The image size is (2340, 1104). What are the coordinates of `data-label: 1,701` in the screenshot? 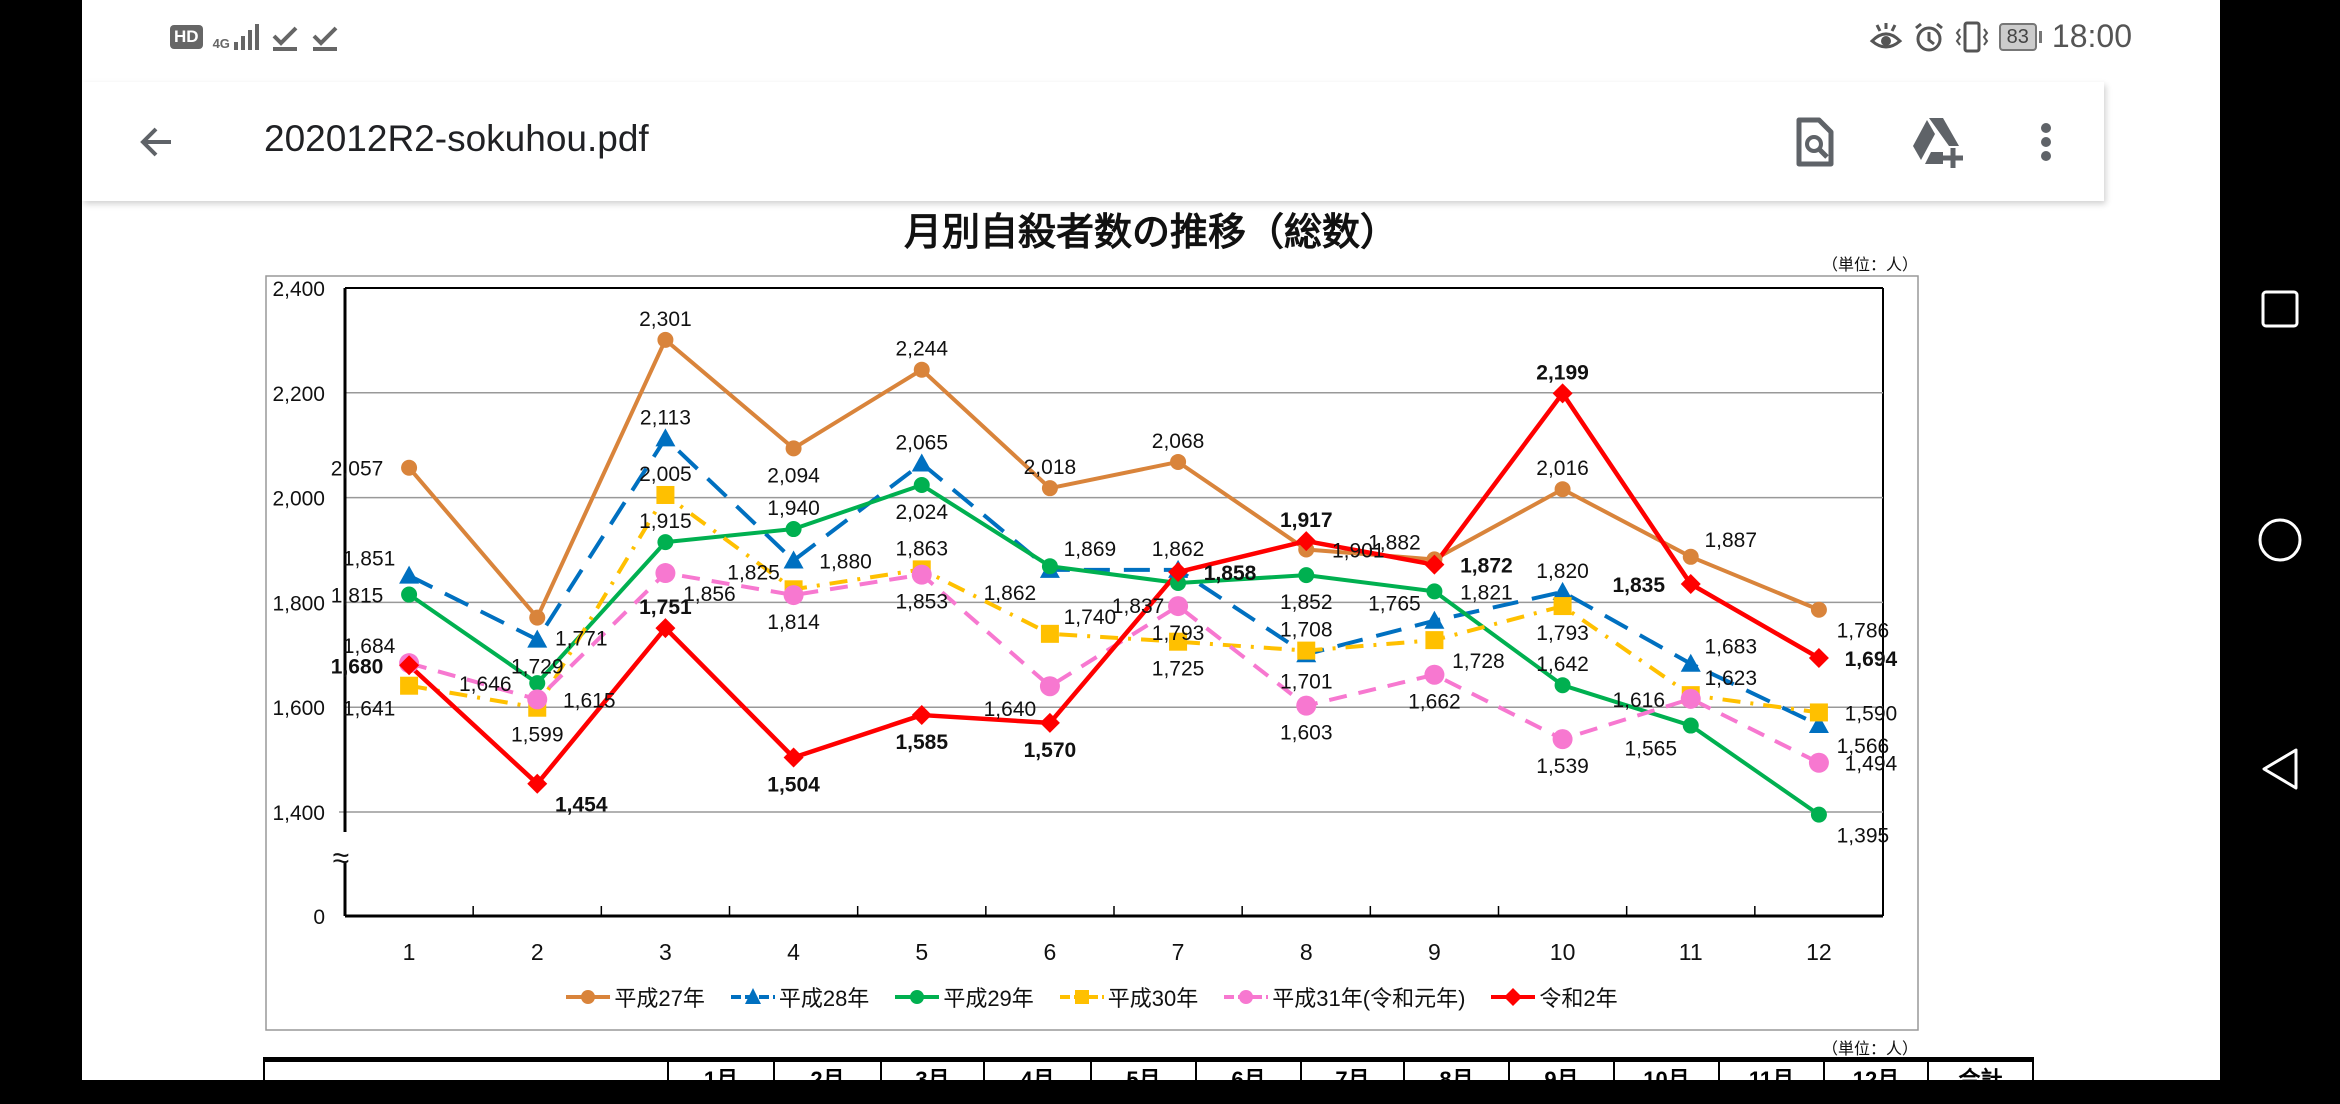 It's located at (1306, 681).